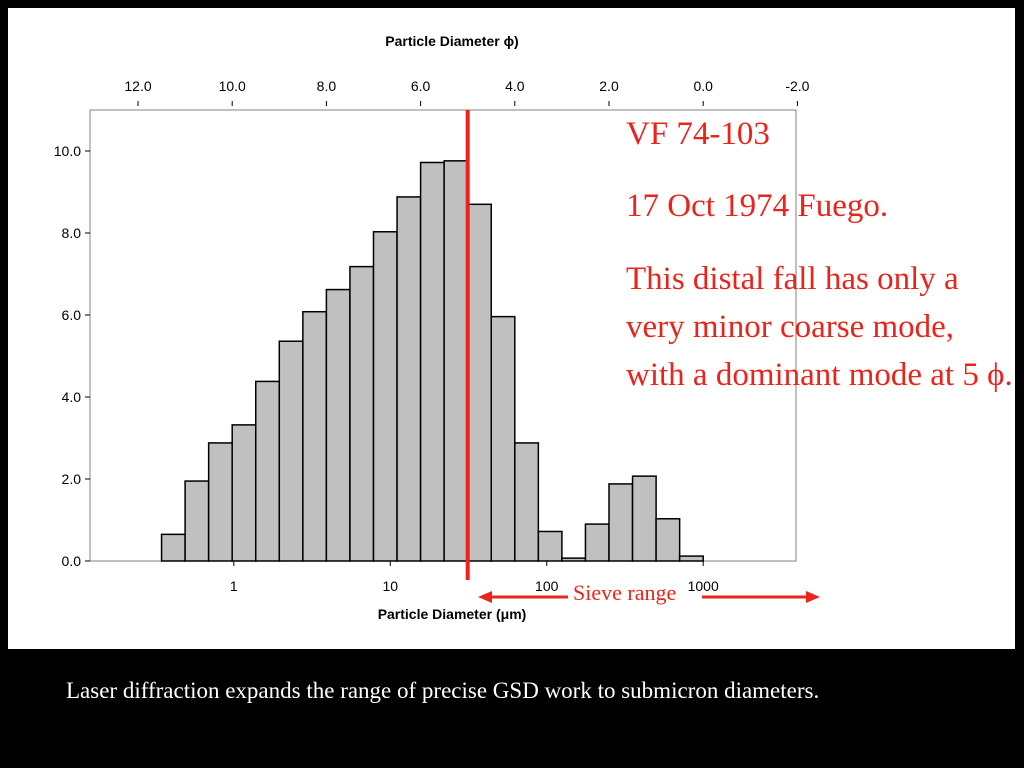 The width and height of the screenshot is (1024, 768). Describe the element at coordinates (327, 86) in the screenshot. I see `top-axis-tick-label: 8.0` at that location.